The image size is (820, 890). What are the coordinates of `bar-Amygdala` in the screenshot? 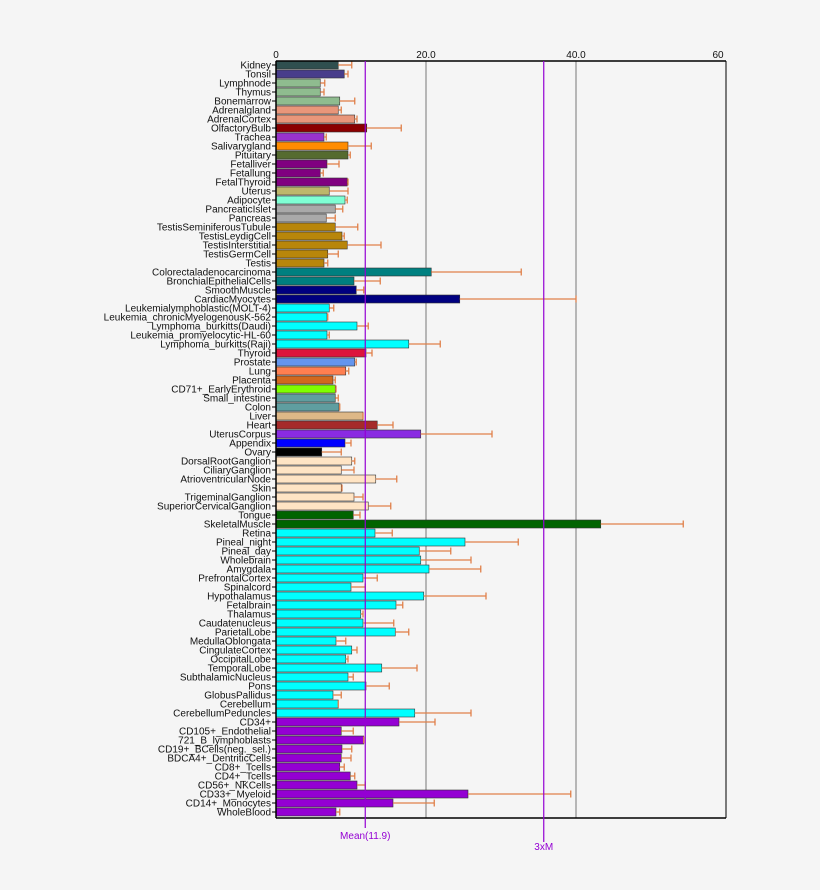 It's located at (352, 569).